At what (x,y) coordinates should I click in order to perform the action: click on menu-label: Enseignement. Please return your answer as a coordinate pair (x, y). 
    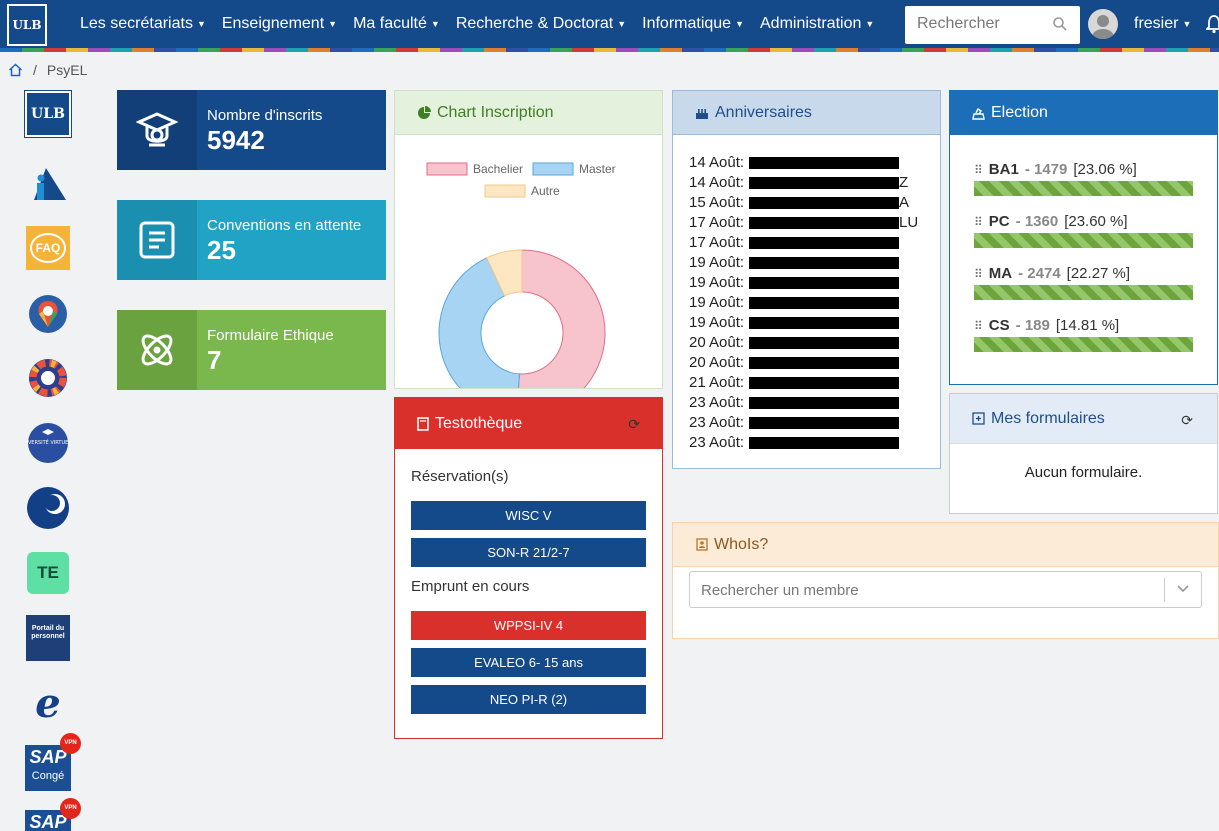
    Looking at the image, I should click on (273, 23).